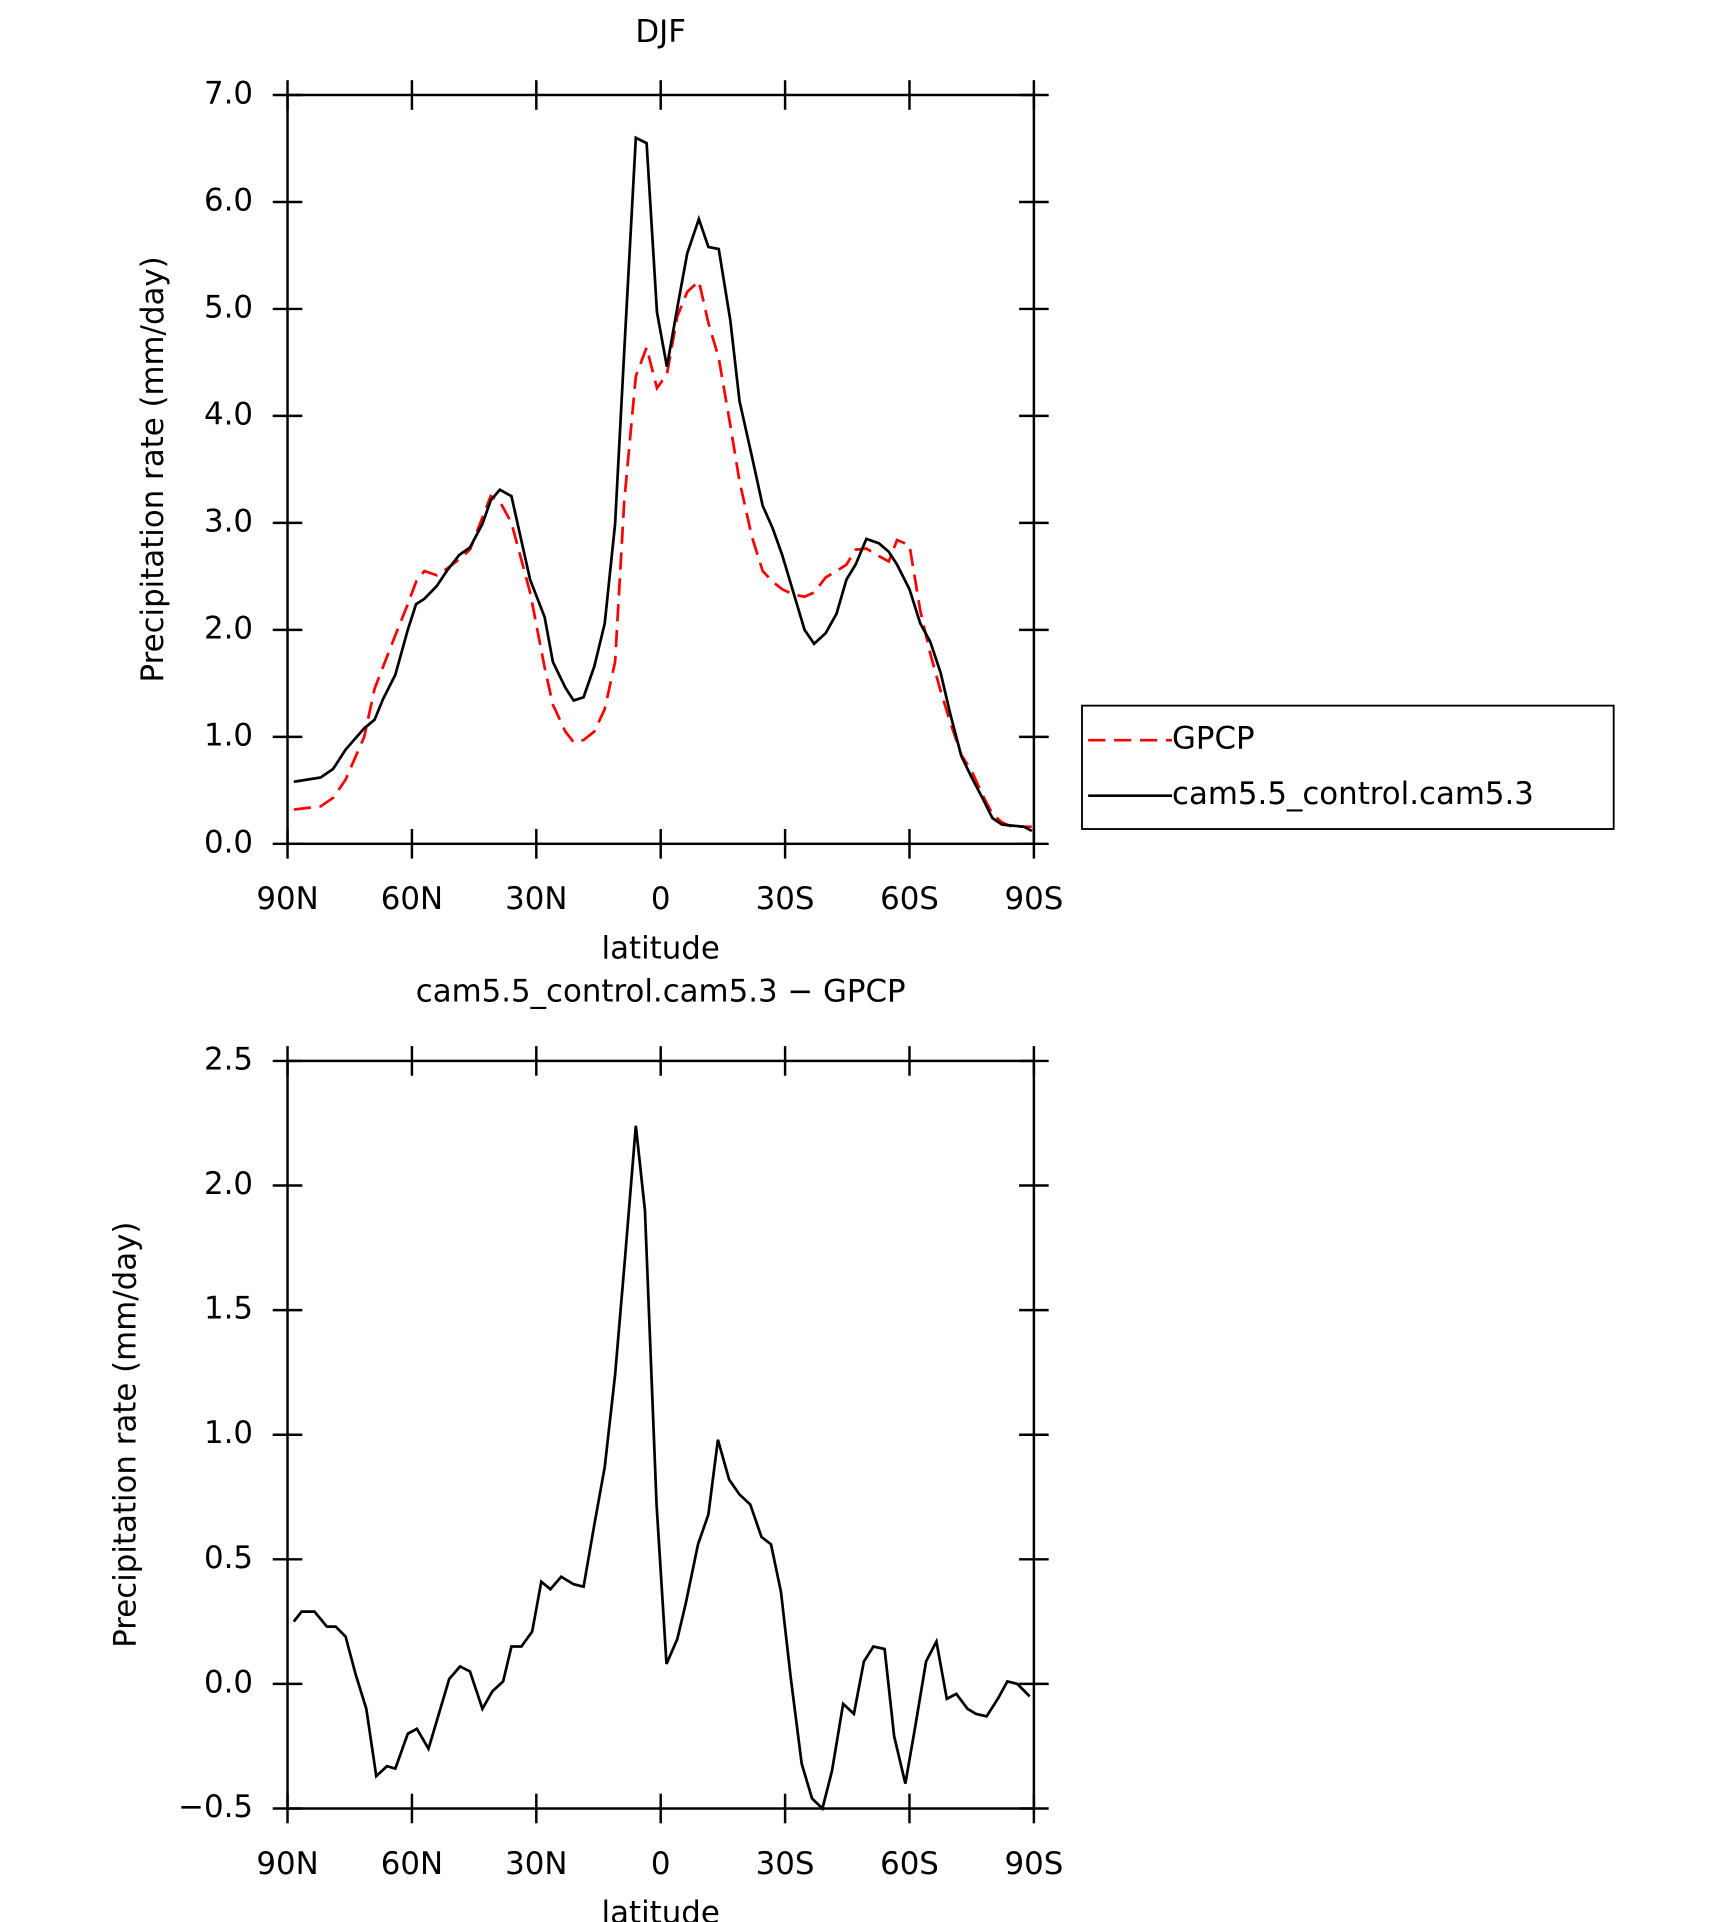  Describe the element at coordinates (228, 1309) in the screenshot. I see `y-tick-label: 1.5` at that location.